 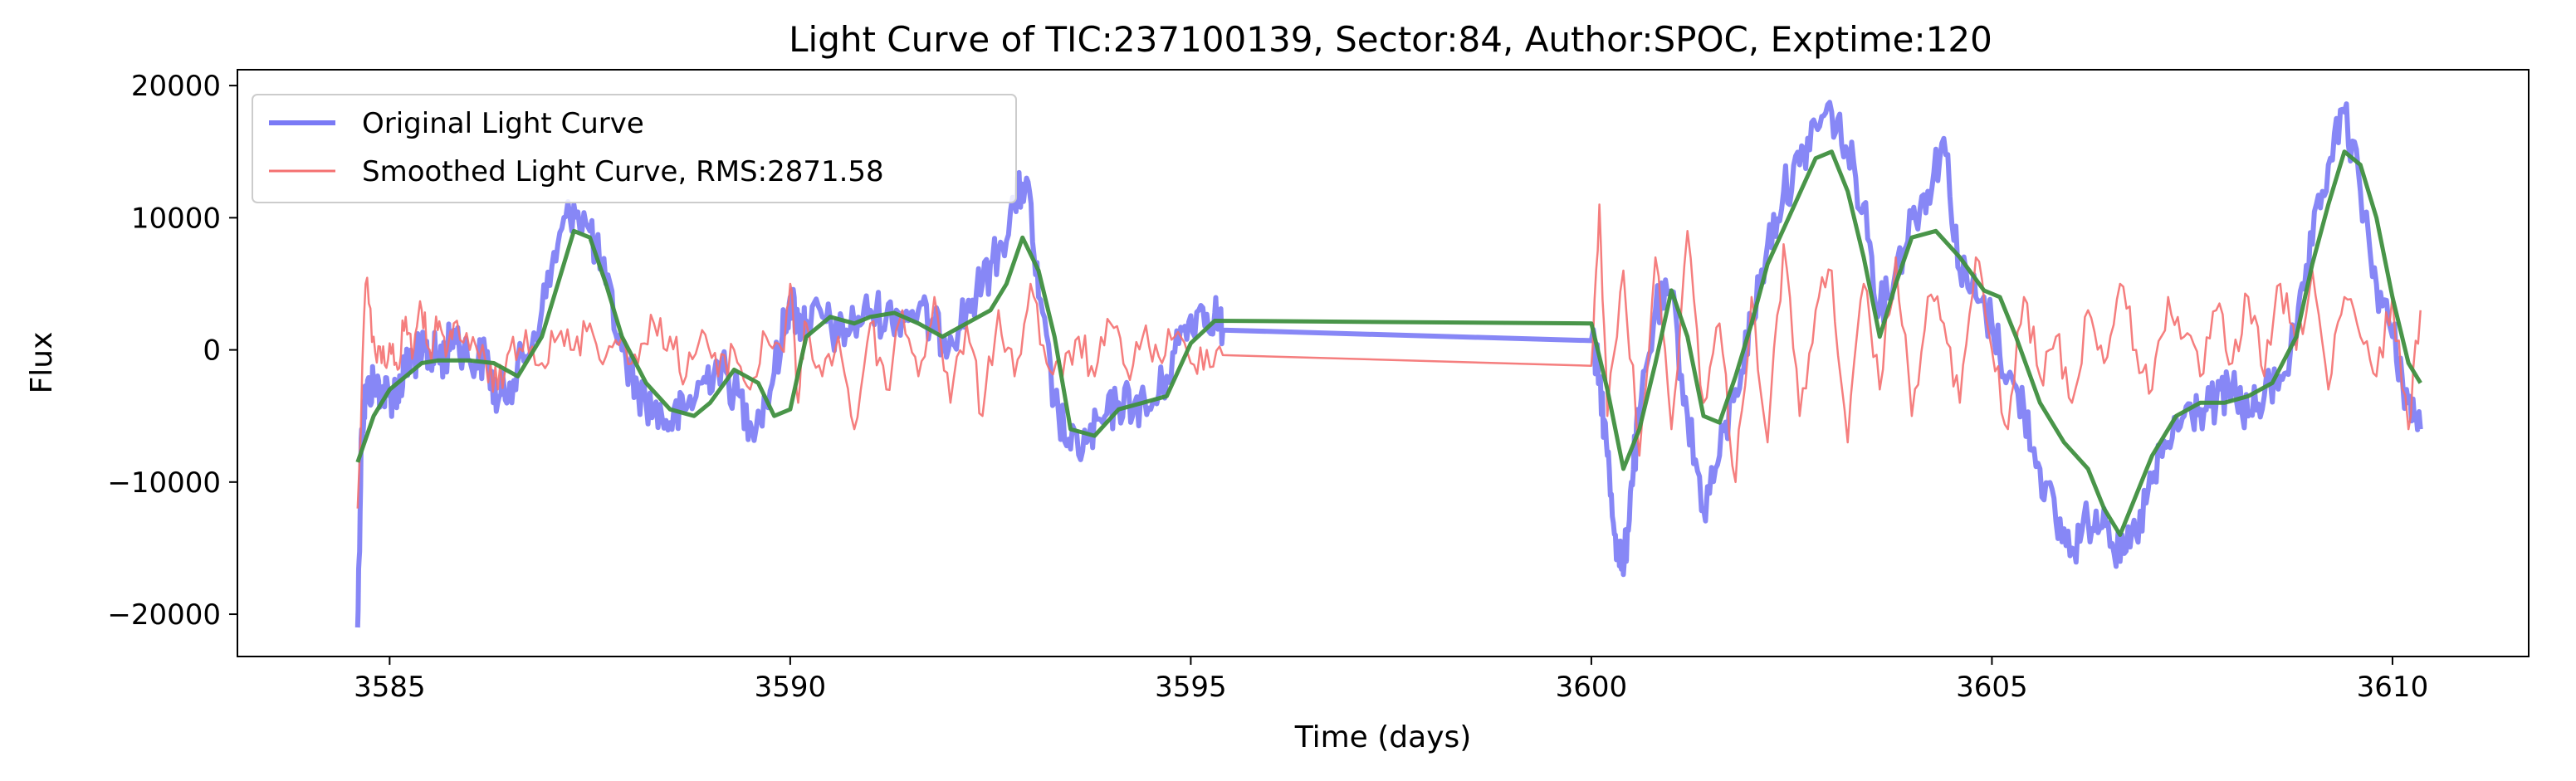 What do you see at coordinates (623, 171) in the screenshot?
I see `legend-label-smoothed: Smoothed Light Curve, RMS:2871.58` at bounding box center [623, 171].